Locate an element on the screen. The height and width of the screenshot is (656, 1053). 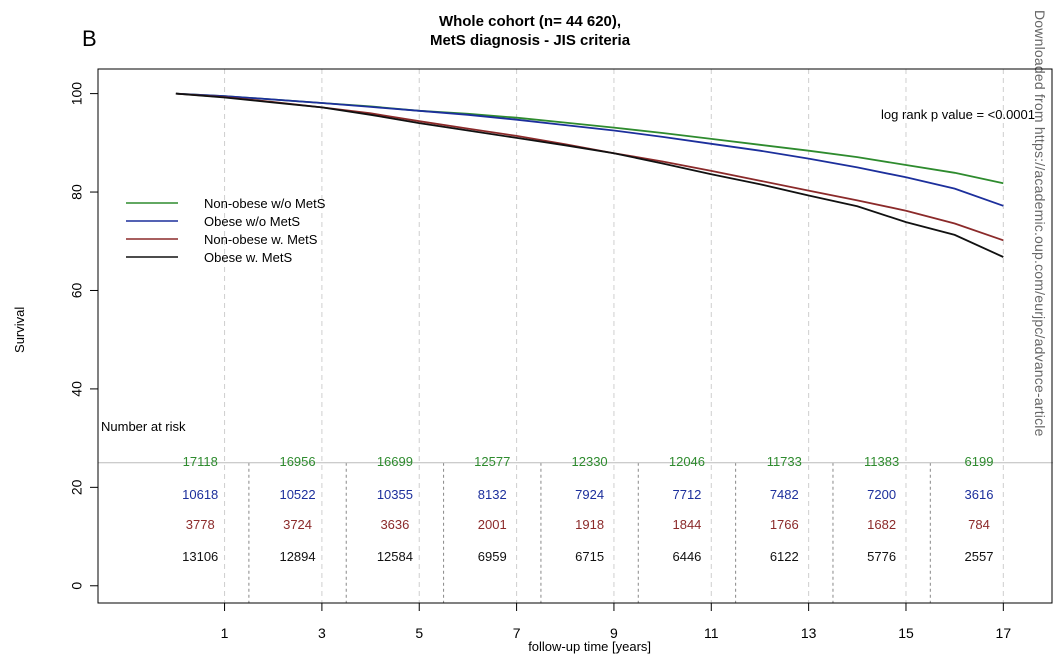
chart-title-line2: MetS diagnosis - JIS criteria is located at coordinates (530, 40).